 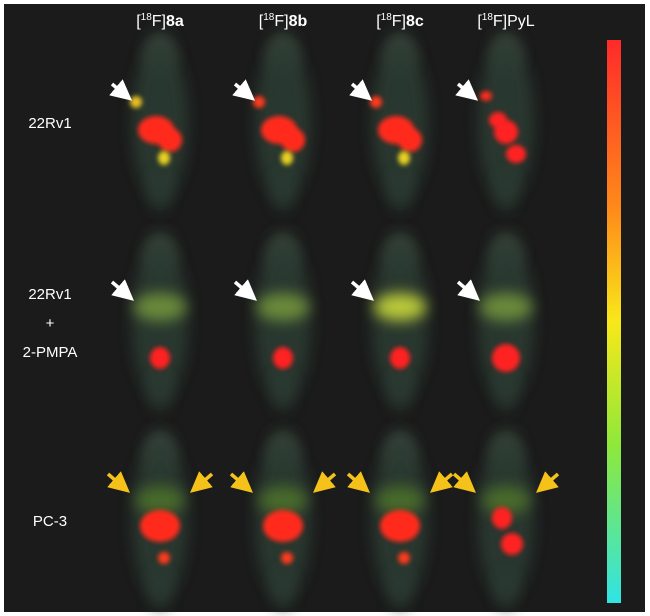 I want to click on header-compound: 8b, so click(x=298, y=21).